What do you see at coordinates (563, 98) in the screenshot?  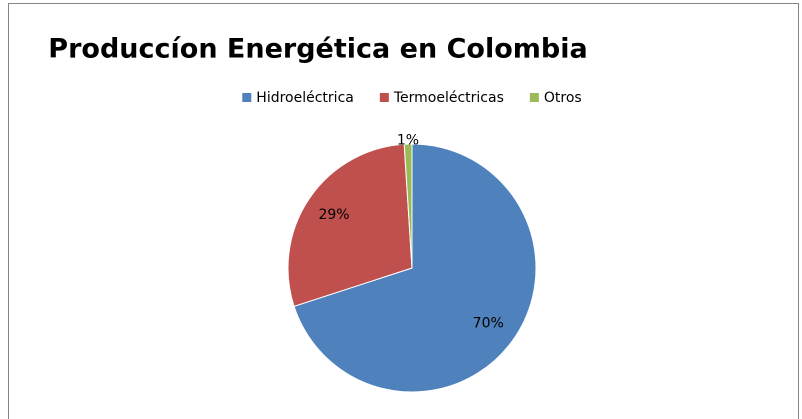 I see `legend-label: Otros` at bounding box center [563, 98].